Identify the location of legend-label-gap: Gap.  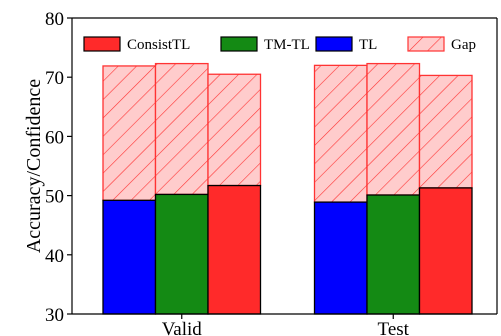
(463, 45).